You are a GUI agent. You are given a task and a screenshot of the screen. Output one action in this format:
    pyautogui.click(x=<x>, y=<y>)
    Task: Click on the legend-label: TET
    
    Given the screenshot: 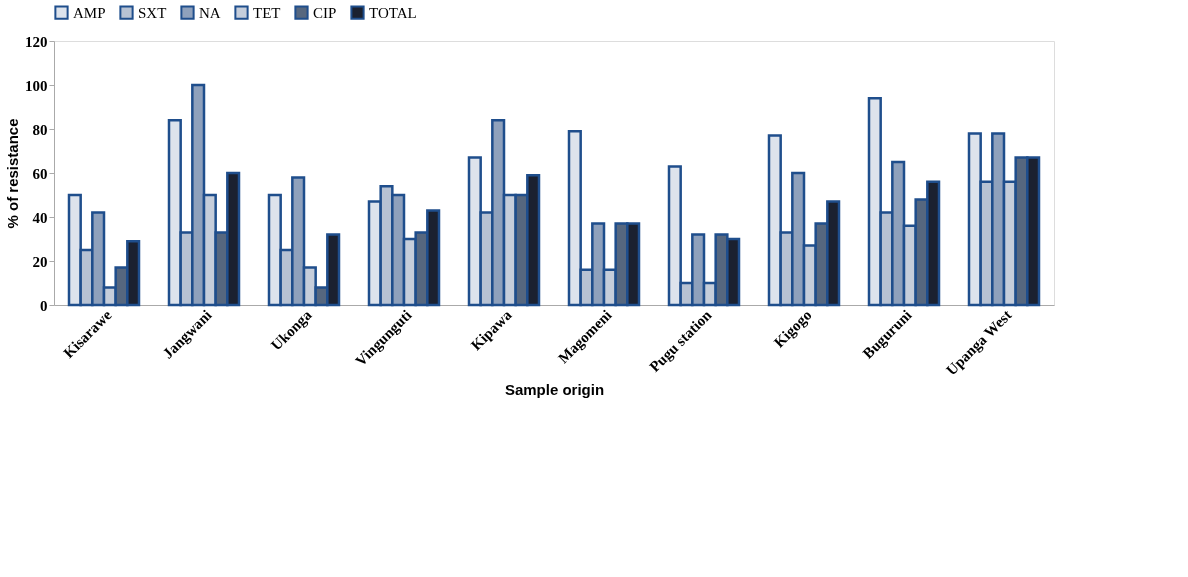 What is the action you would take?
    pyautogui.click(x=267, y=12)
    